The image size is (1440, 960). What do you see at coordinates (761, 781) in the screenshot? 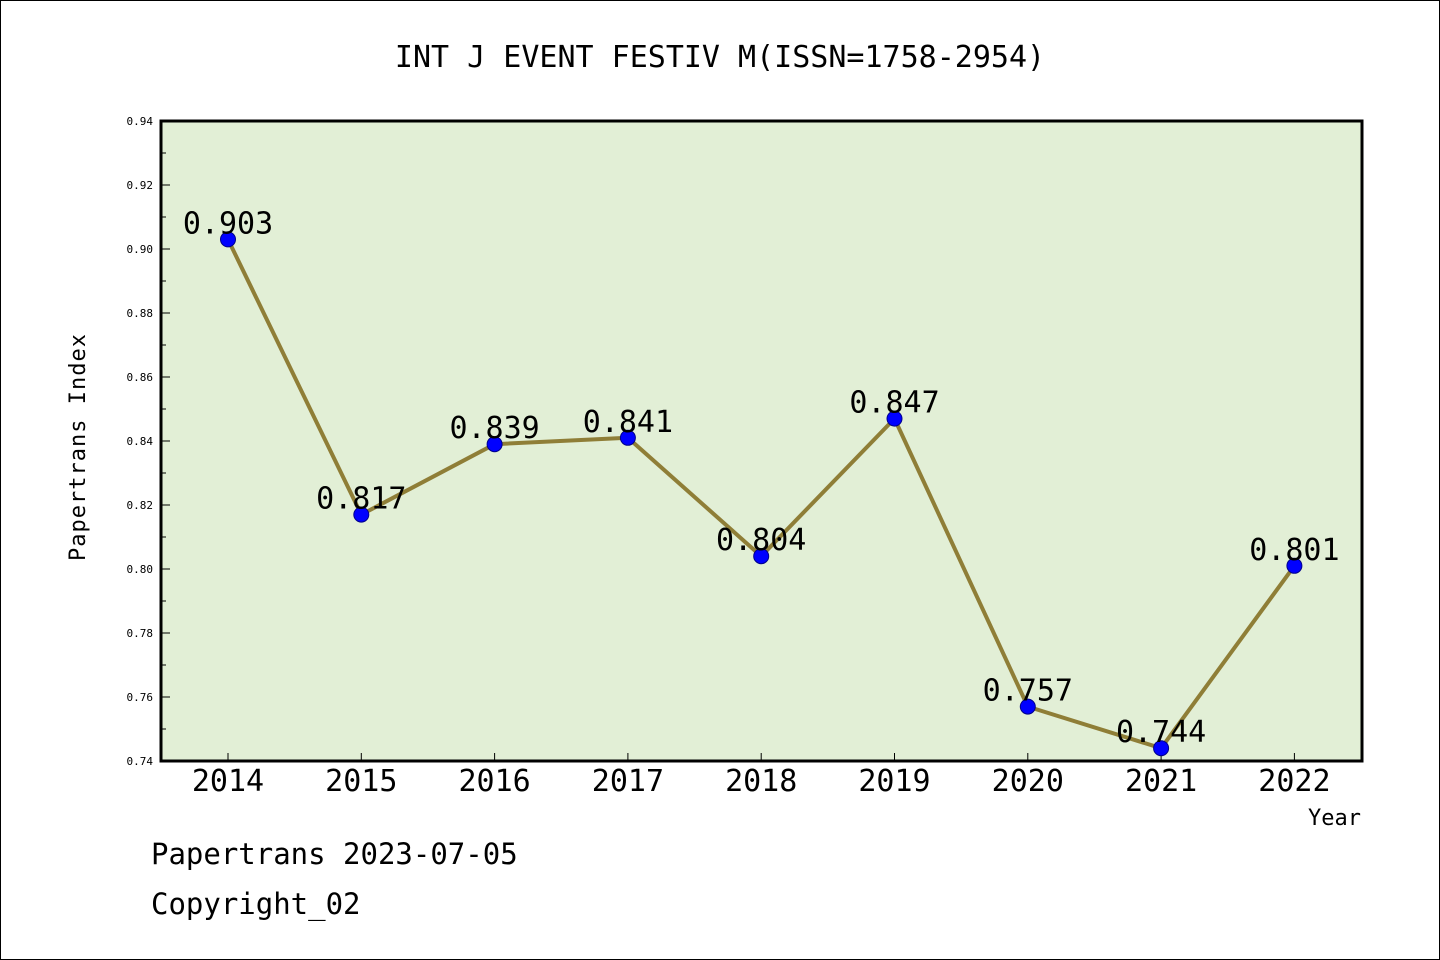
I see `x-tick-label: 2018` at bounding box center [761, 781].